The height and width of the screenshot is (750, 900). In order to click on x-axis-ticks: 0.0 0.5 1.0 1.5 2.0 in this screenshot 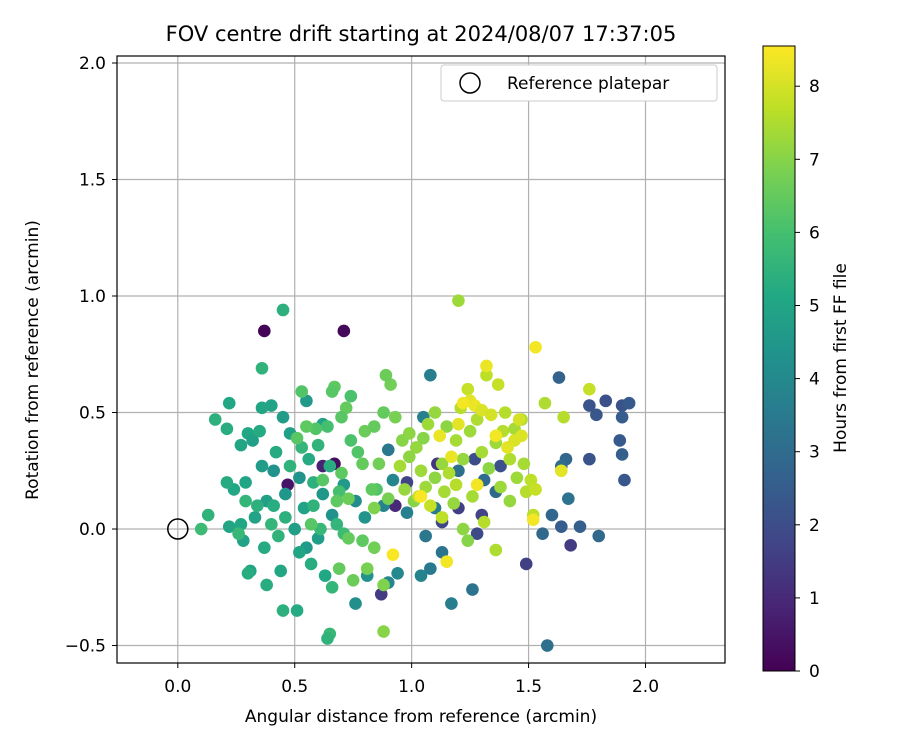, I will do `click(411, 680)`.